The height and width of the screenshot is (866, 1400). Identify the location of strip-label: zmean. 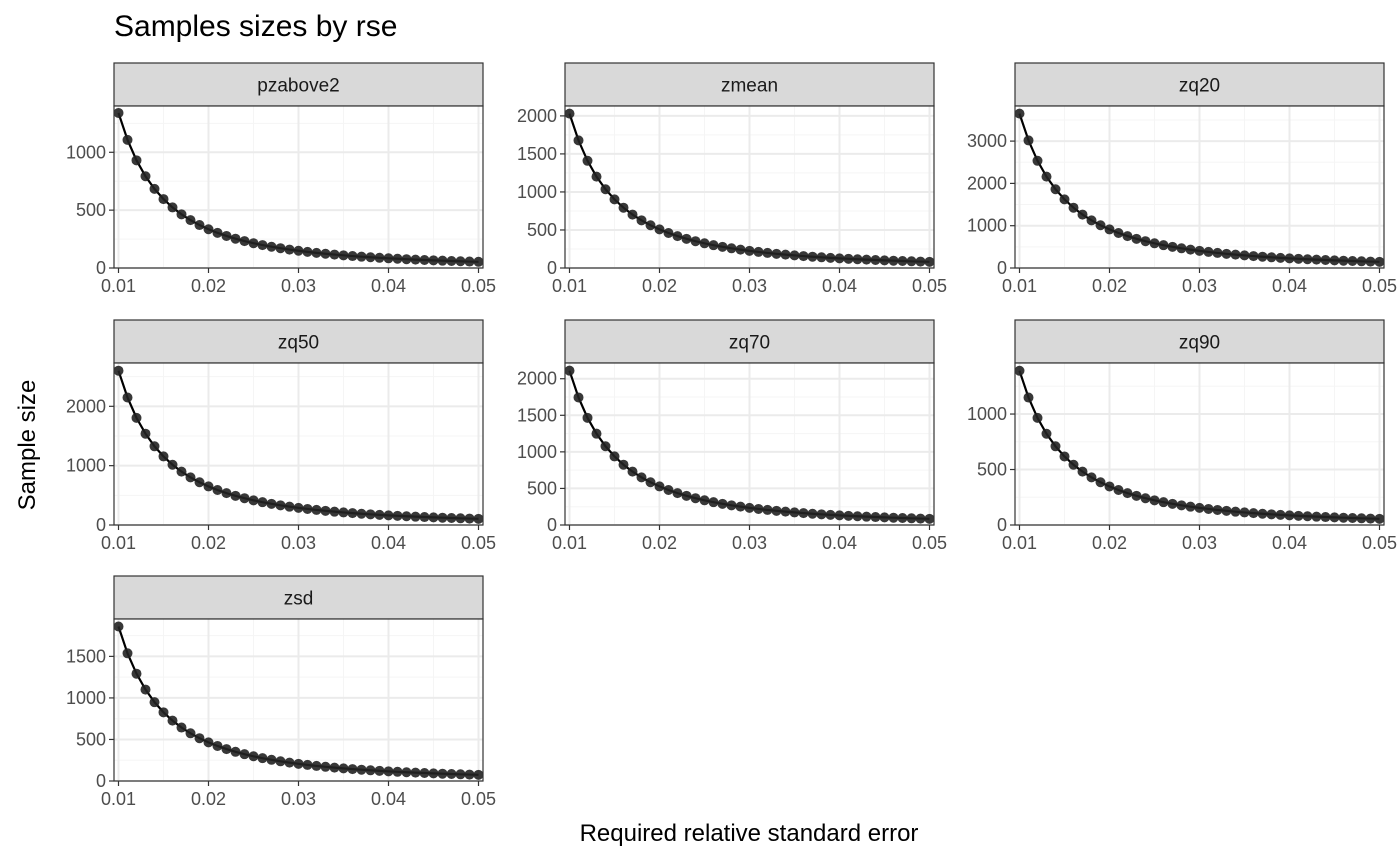
(749, 86).